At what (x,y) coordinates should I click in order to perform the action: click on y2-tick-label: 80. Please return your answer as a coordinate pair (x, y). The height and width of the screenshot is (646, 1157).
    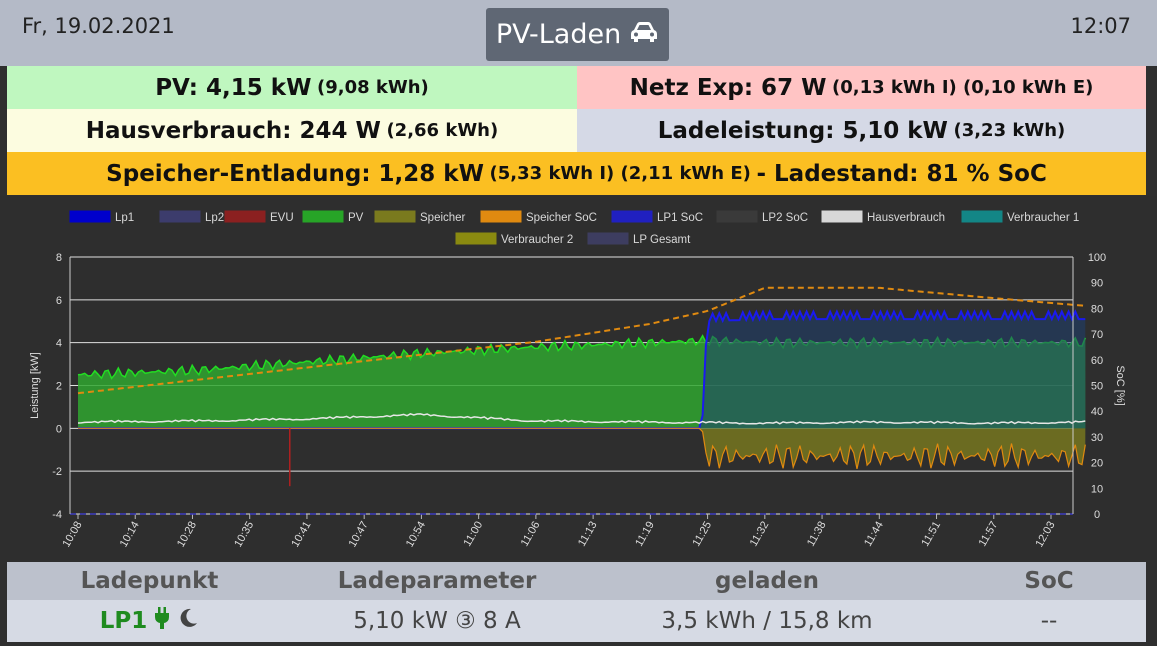
    Looking at the image, I should click on (1097, 309).